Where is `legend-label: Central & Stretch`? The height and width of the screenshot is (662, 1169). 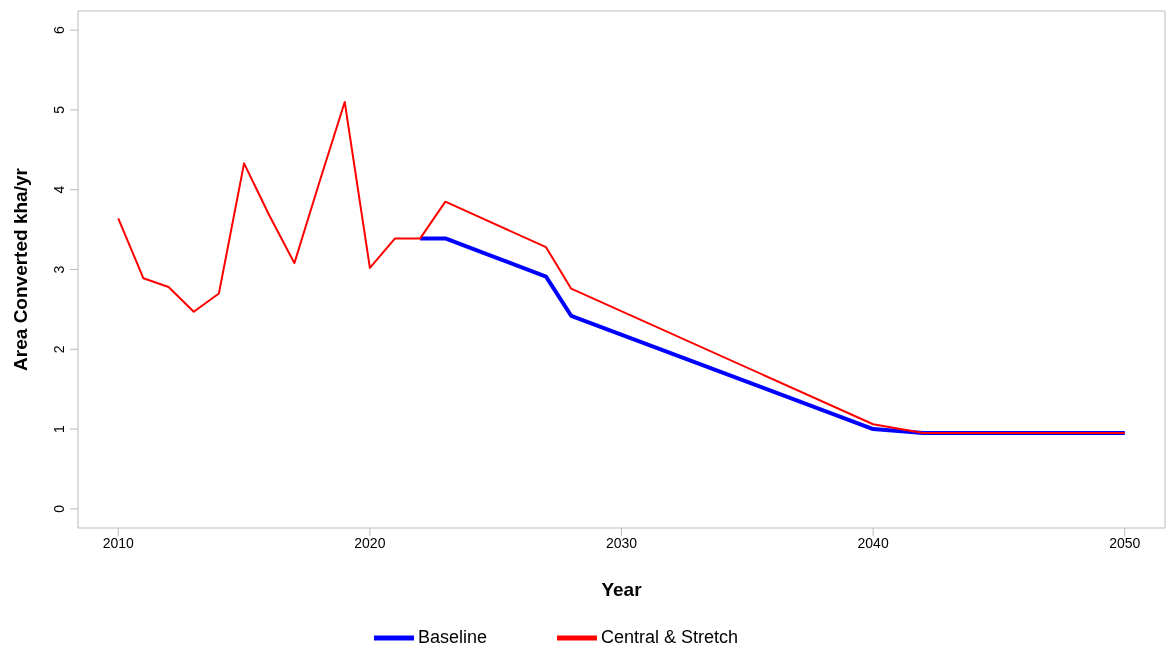 legend-label: Central & Stretch is located at coordinates (669, 636).